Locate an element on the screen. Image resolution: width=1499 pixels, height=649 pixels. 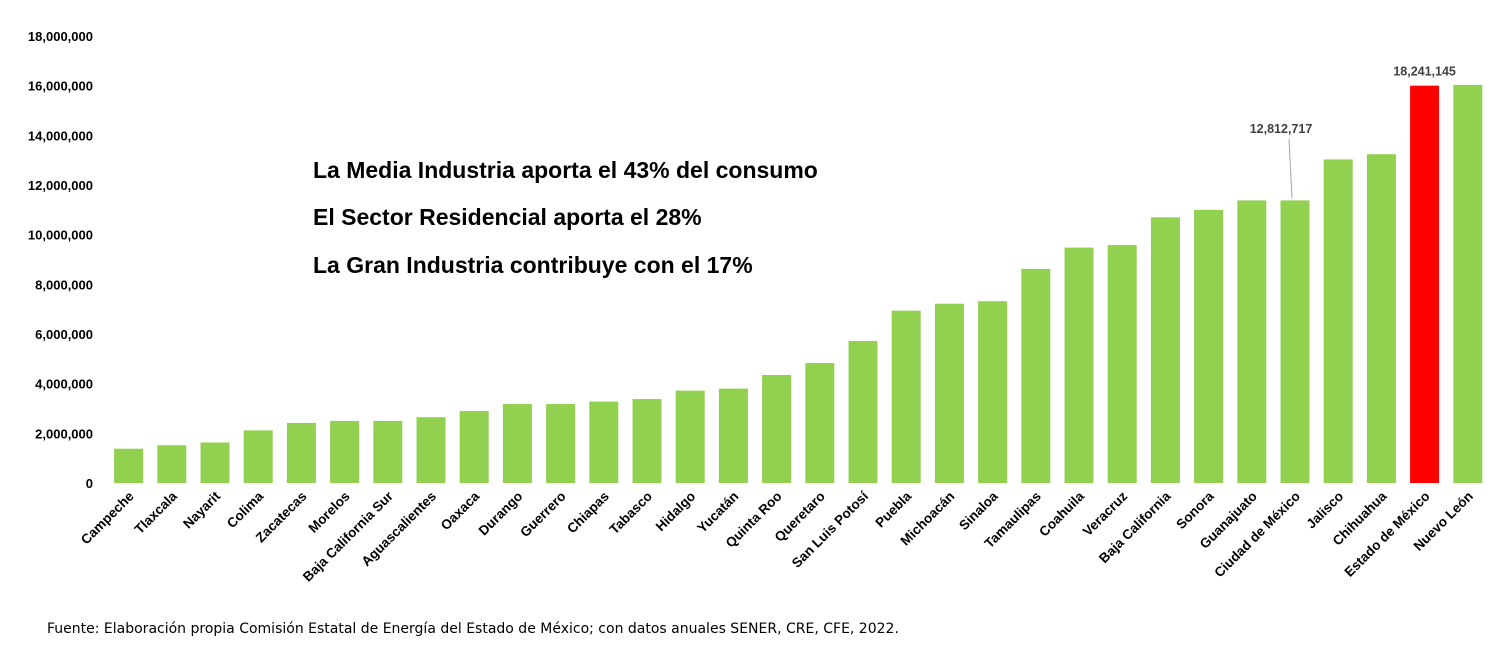
y-tick-label: 4,000,000 is located at coordinates (64, 384).